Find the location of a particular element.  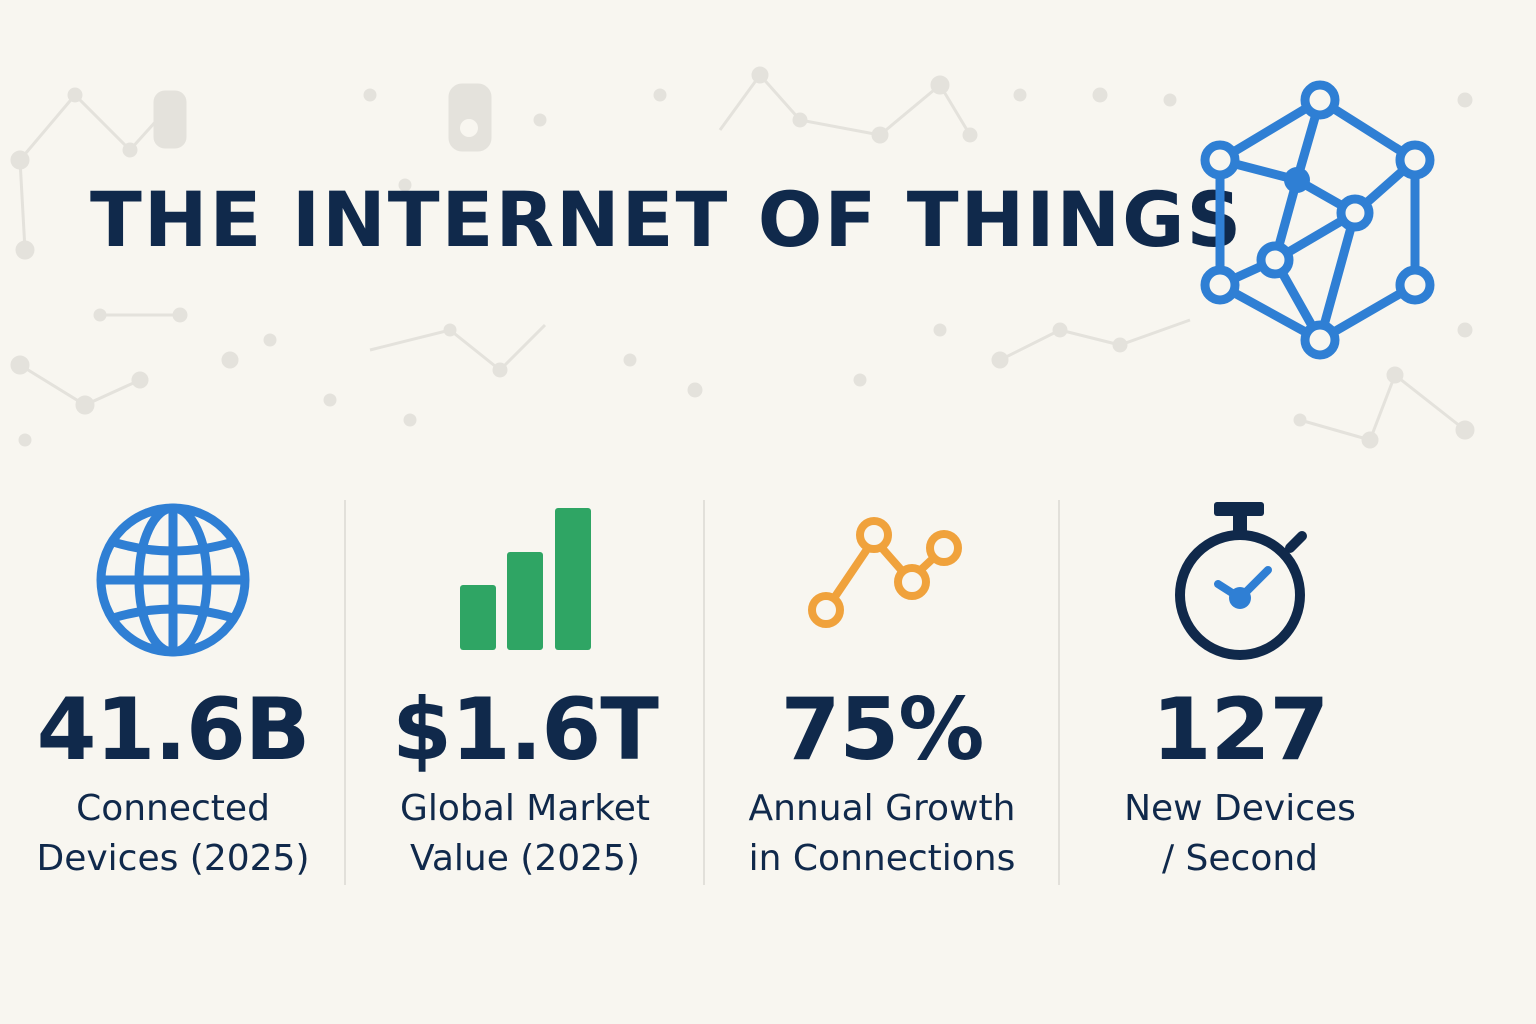

bar-chart-icon is located at coordinates (525, 579).